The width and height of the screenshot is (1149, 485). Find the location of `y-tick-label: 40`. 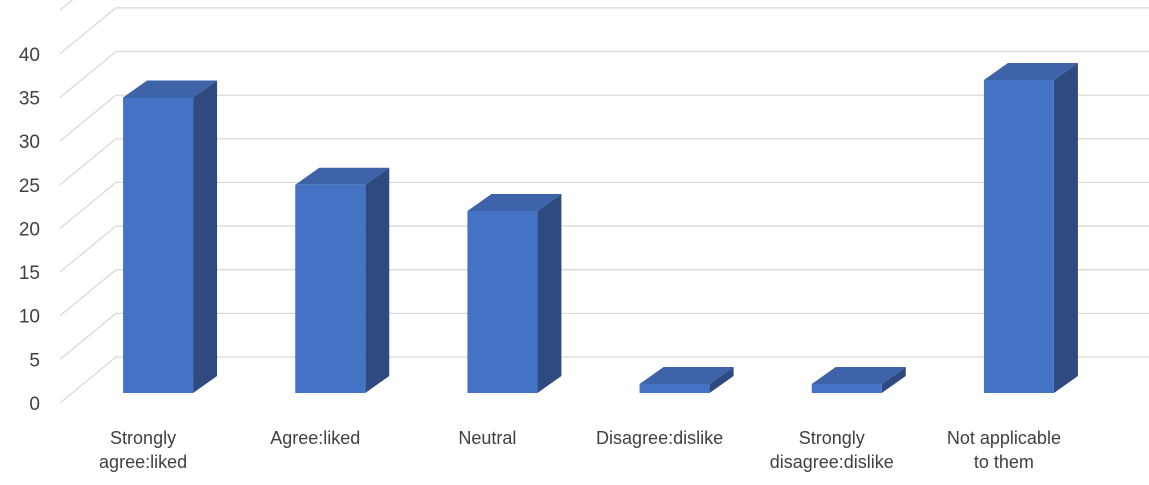

y-tick-label: 40 is located at coordinates (29, 55).